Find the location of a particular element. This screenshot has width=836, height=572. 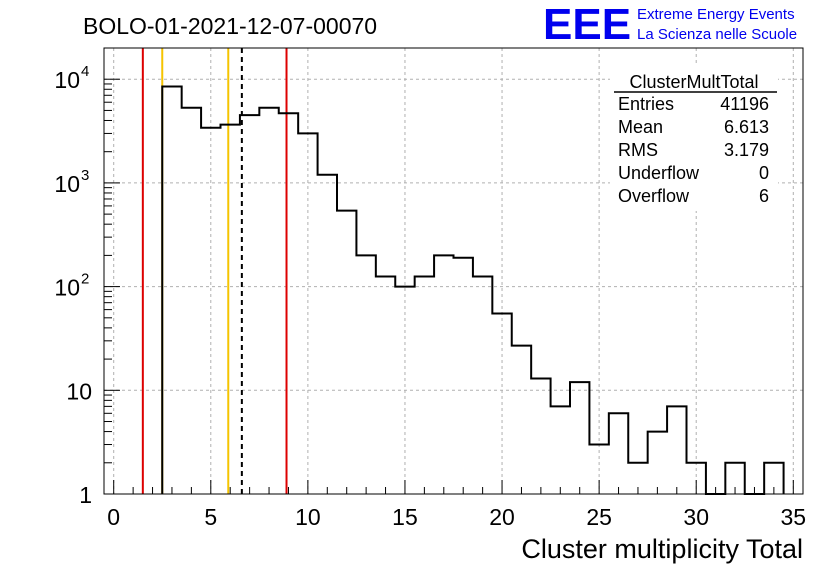

x-tick-label: 25 is located at coordinates (599, 517).